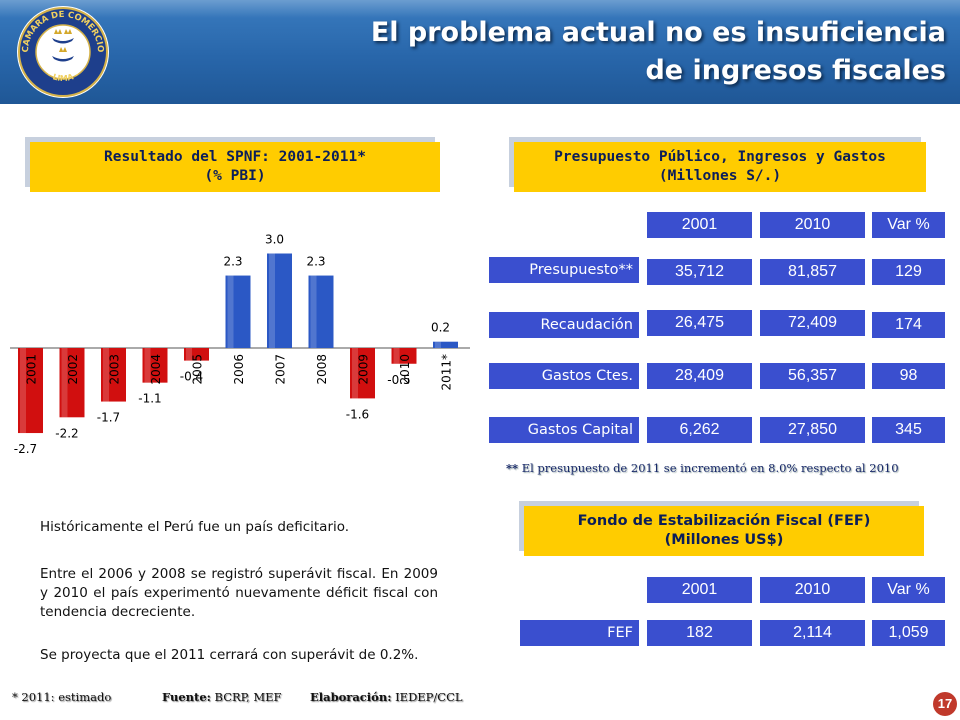 Image resolution: width=960 pixels, height=720 pixels. Describe the element at coordinates (235, 176) in the screenshot. I see `chart-title-line-2: (% PBI)` at that location.